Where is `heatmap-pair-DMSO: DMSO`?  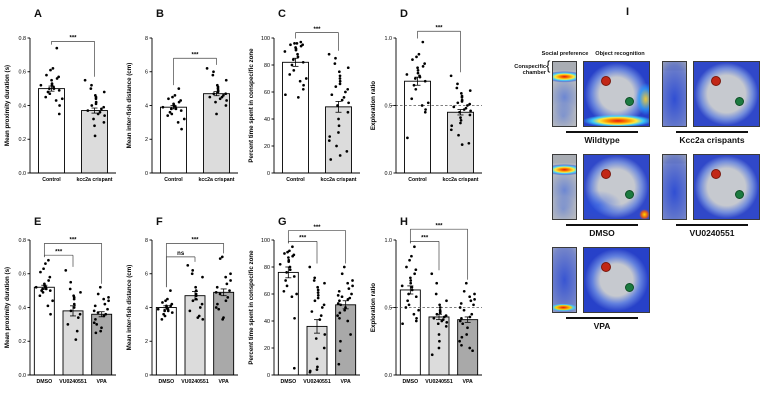
heatmap-pair-DMSO: DMSO is located at coordinates (602, 196).